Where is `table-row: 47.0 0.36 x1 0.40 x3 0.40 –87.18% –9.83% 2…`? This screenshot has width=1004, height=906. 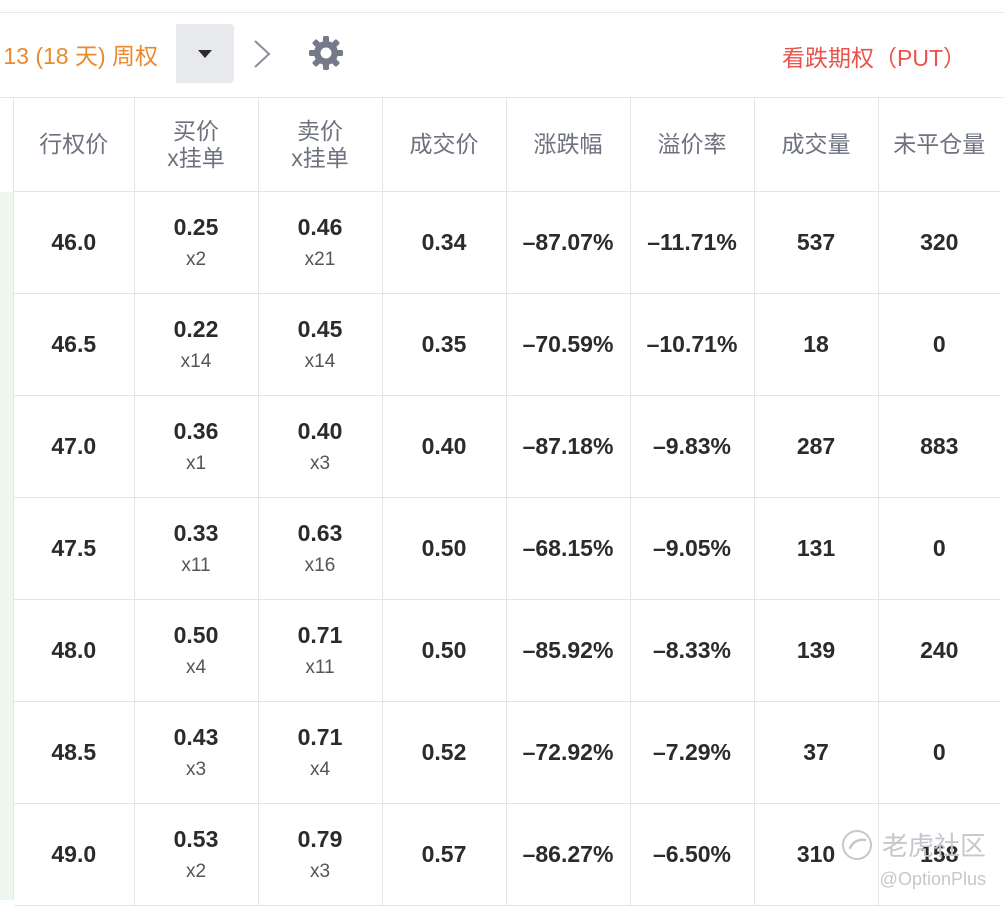 table-row: 47.0 0.36 x1 0.40 x3 0.40 –87.18% –9.83% 2… is located at coordinates (507, 446).